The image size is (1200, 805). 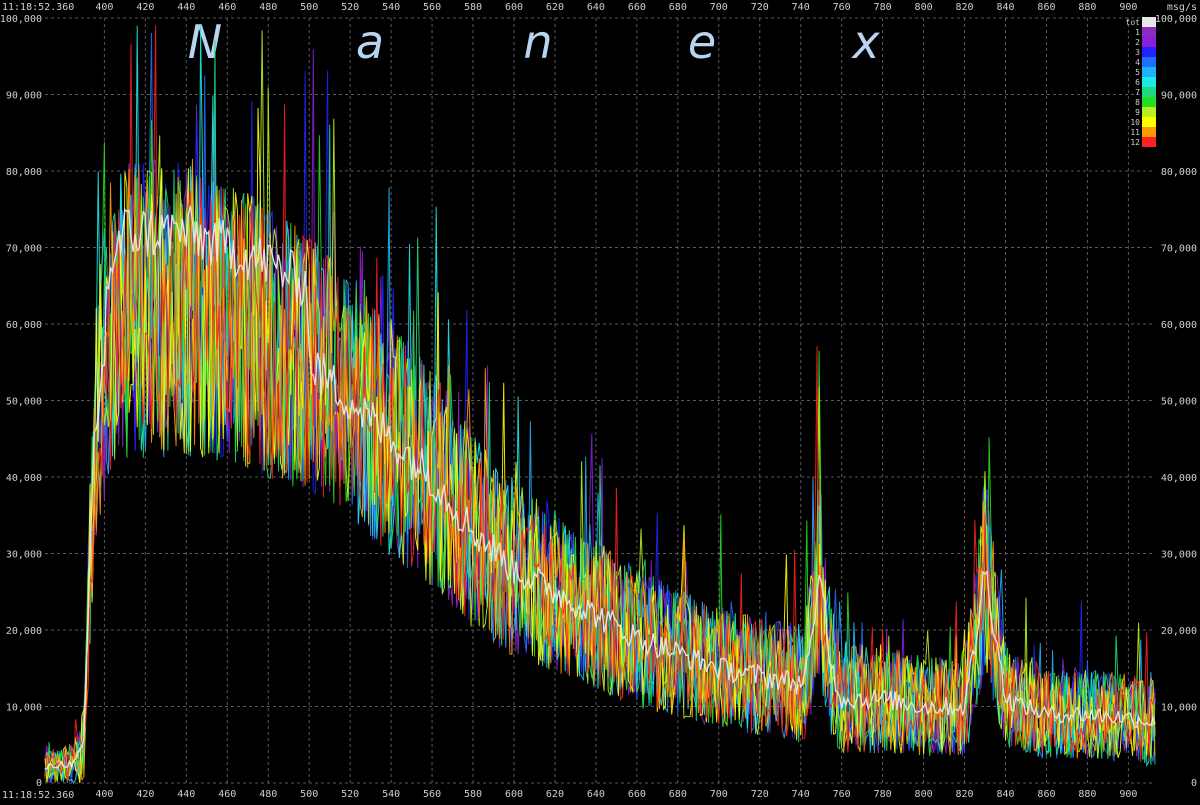 What do you see at coordinates (678, 794) in the screenshot?
I see `x-tick-label-bottom: 680` at bounding box center [678, 794].